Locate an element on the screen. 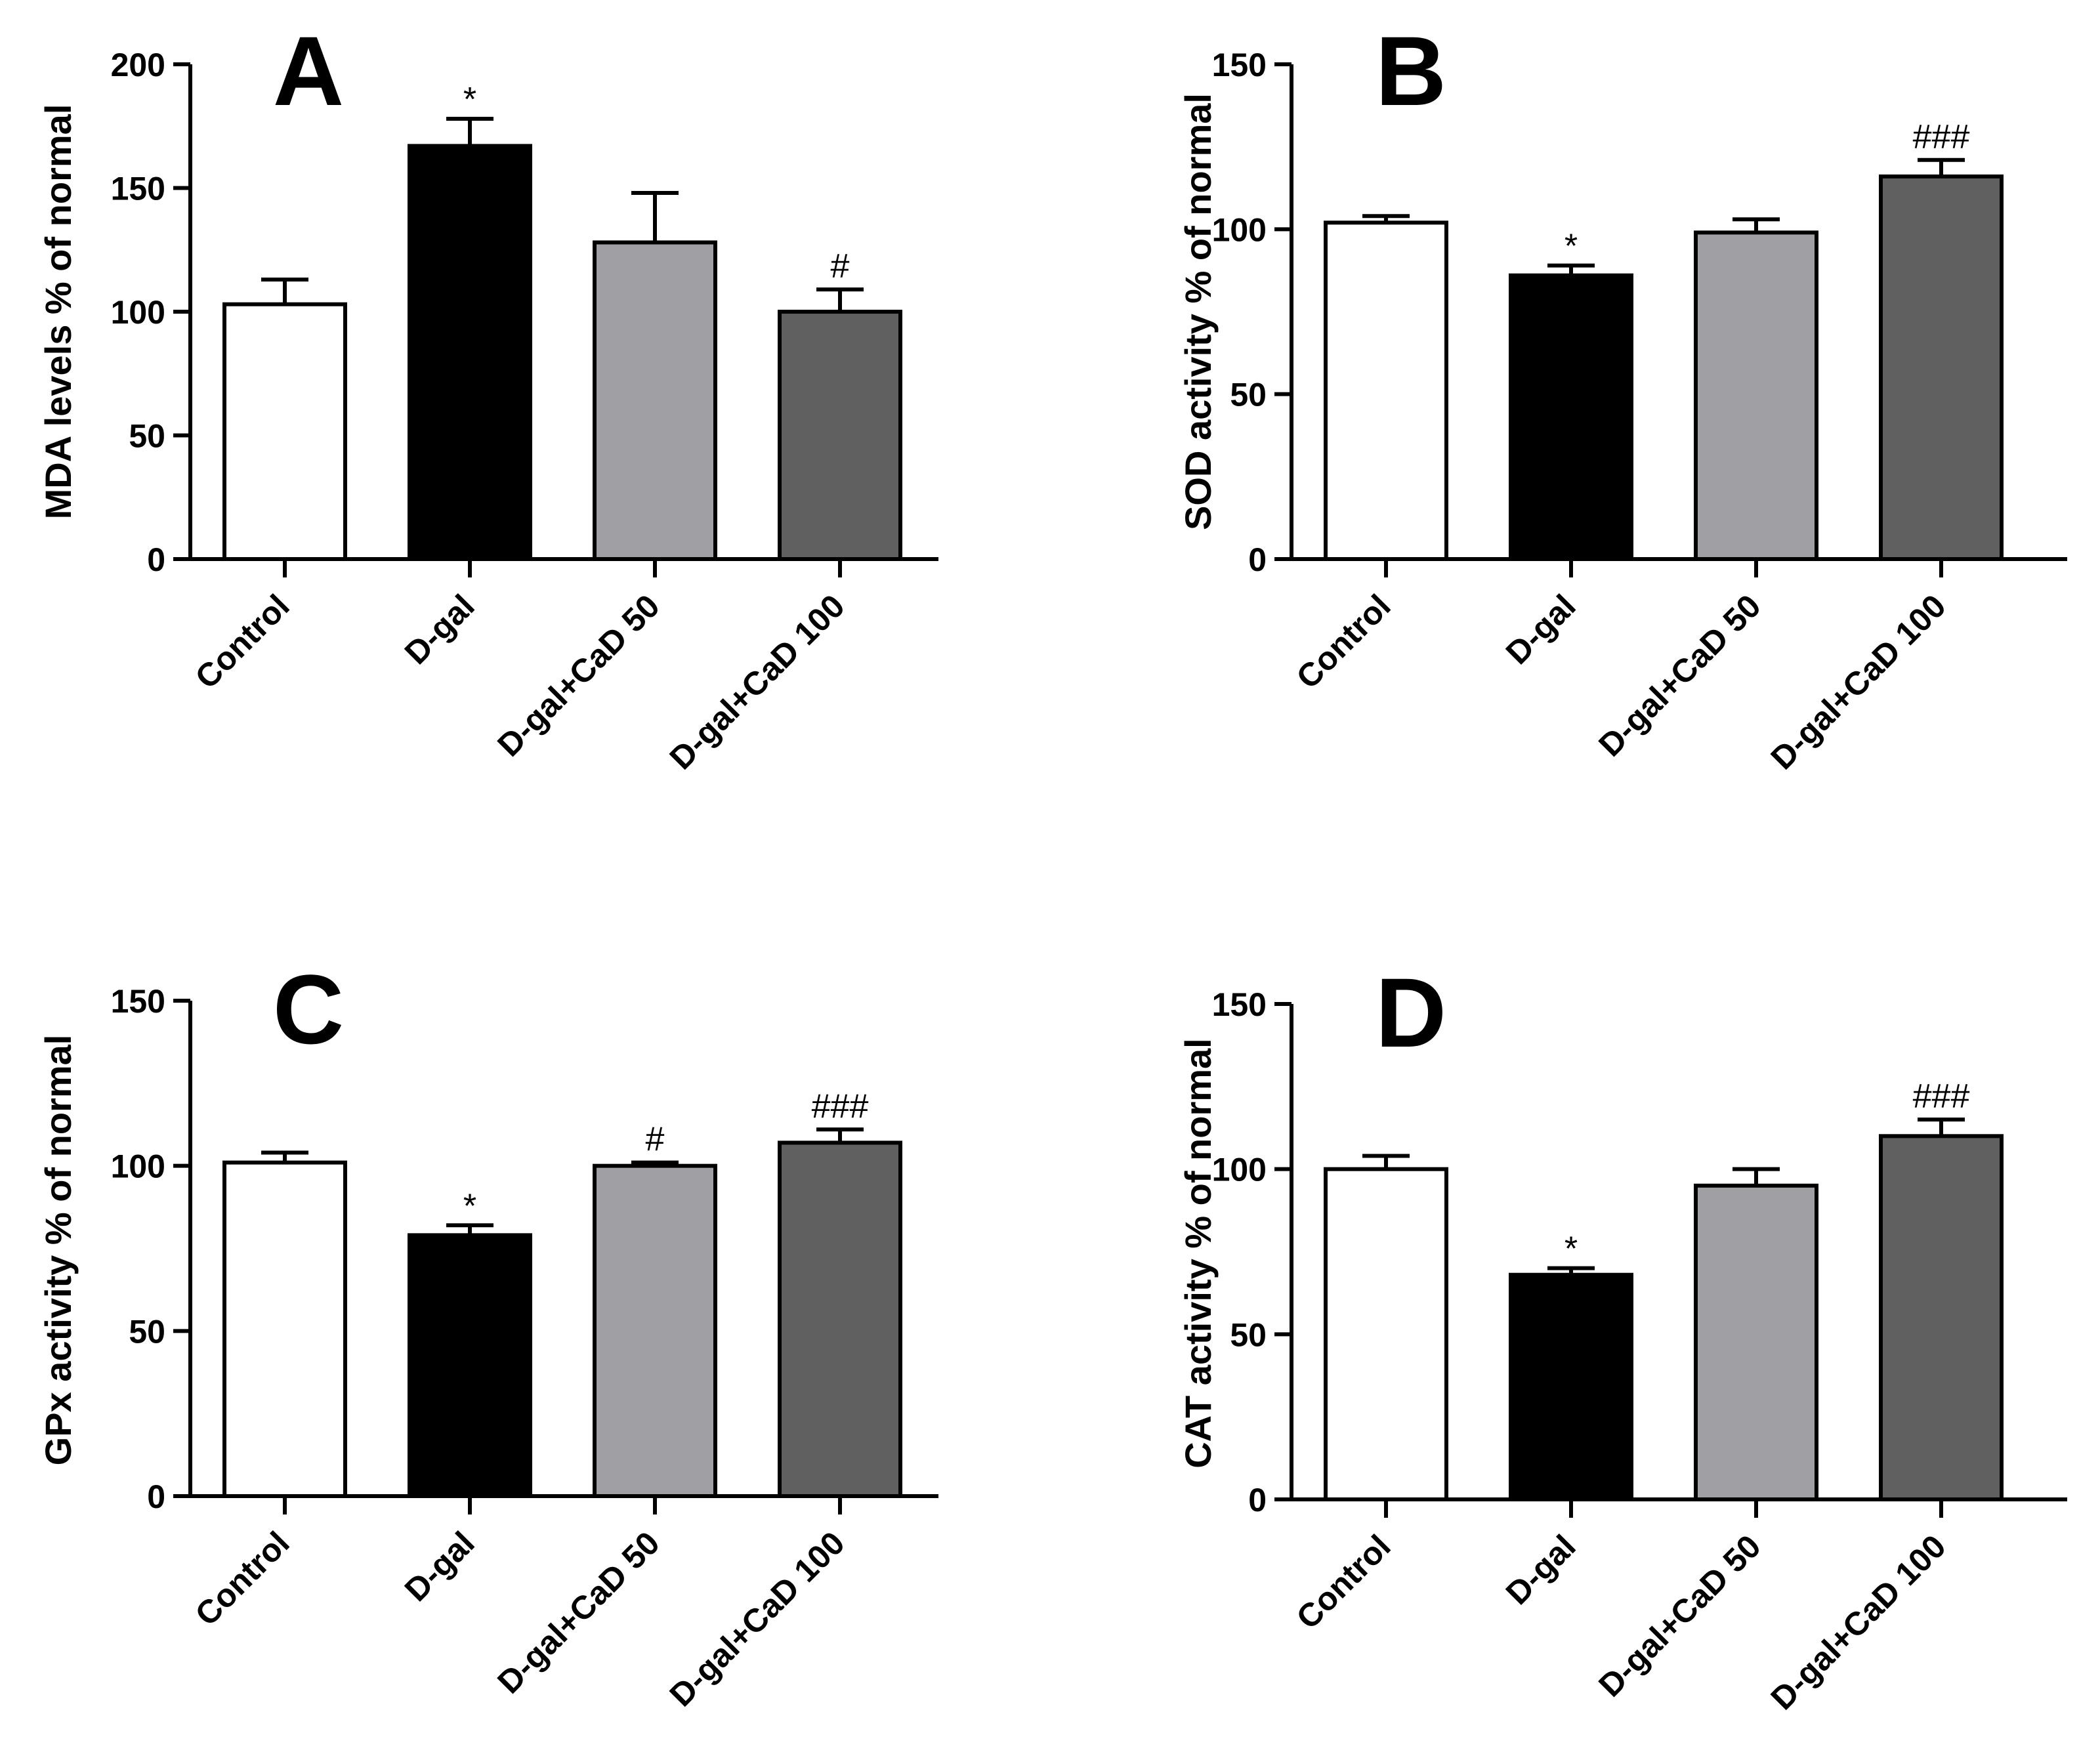 This screenshot has height=1754, width=2100. panel-letter: C is located at coordinates (308, 1009).